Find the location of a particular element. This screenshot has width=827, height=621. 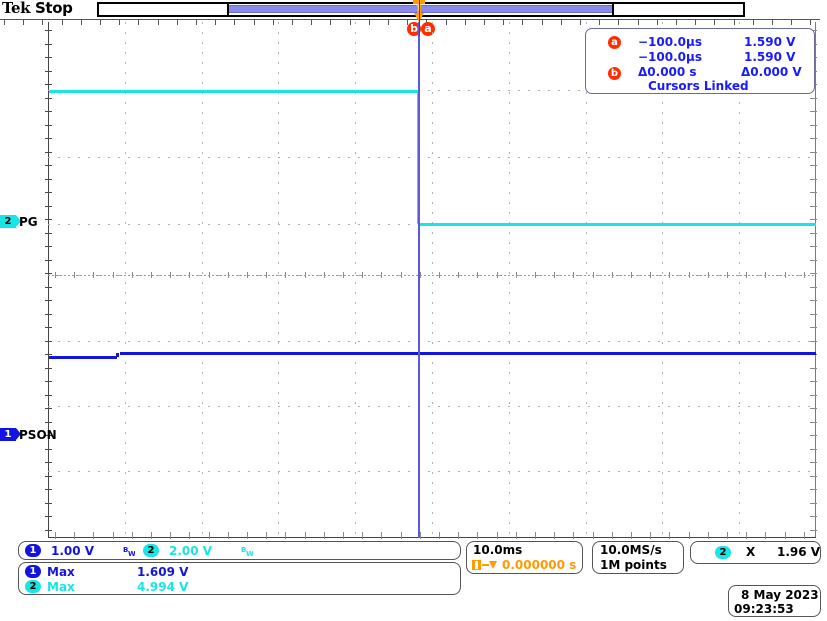

ch2-bandwidth-limit-icon: B W is located at coordinates (247, 551).